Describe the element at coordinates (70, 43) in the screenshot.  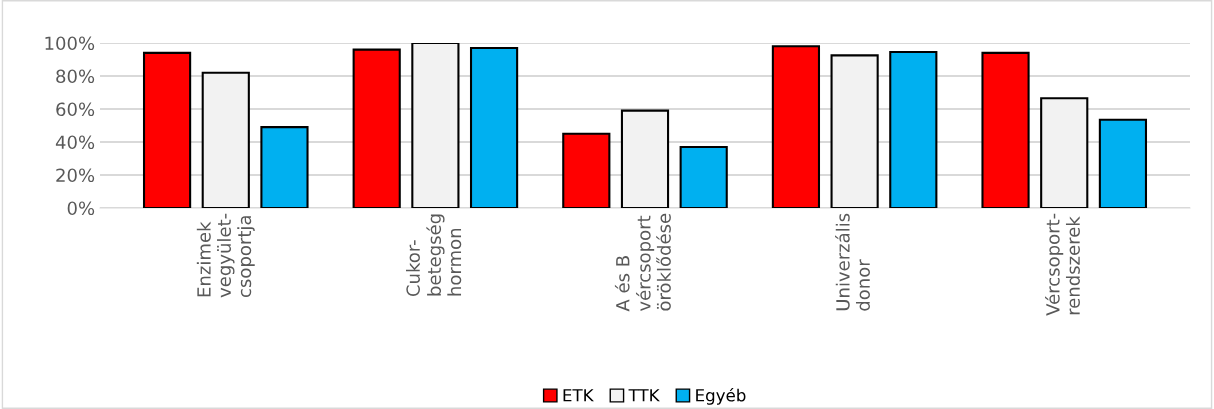
I see `y-tick-label: 100%` at that location.